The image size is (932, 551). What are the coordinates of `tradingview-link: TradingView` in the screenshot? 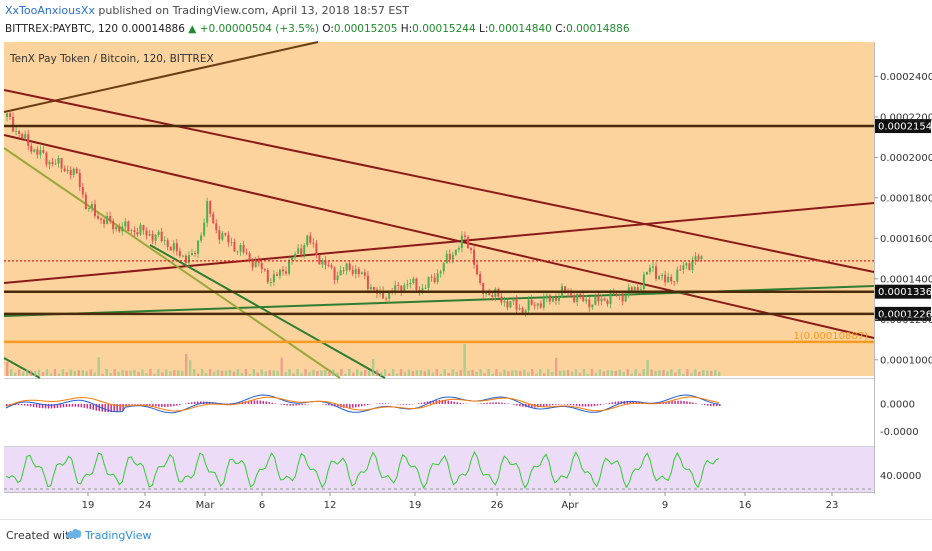 It's located at (118, 535).